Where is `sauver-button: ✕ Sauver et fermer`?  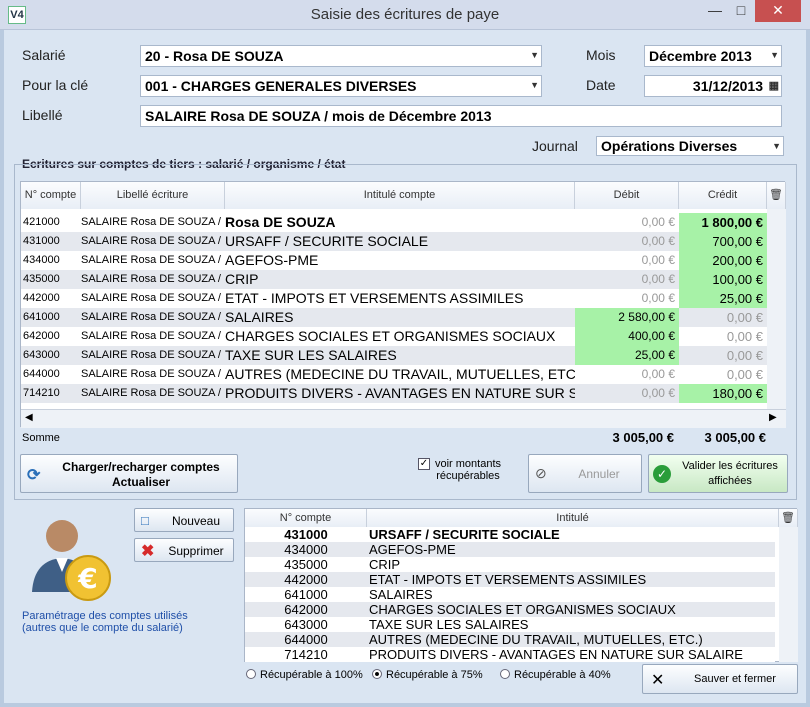 sauver-button: ✕ Sauver et fermer is located at coordinates (720, 679).